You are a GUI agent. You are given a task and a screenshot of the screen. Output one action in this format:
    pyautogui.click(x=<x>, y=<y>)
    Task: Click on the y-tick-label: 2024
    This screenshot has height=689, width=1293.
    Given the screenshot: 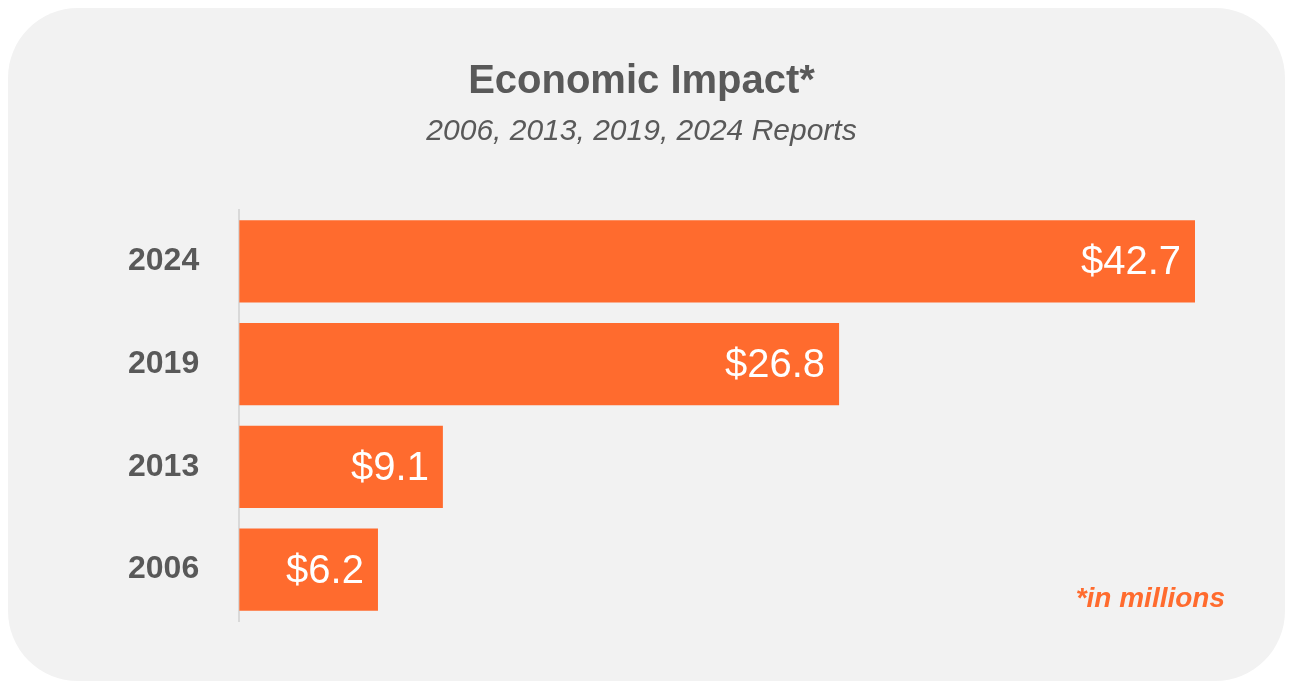 What is the action you would take?
    pyautogui.click(x=164, y=259)
    